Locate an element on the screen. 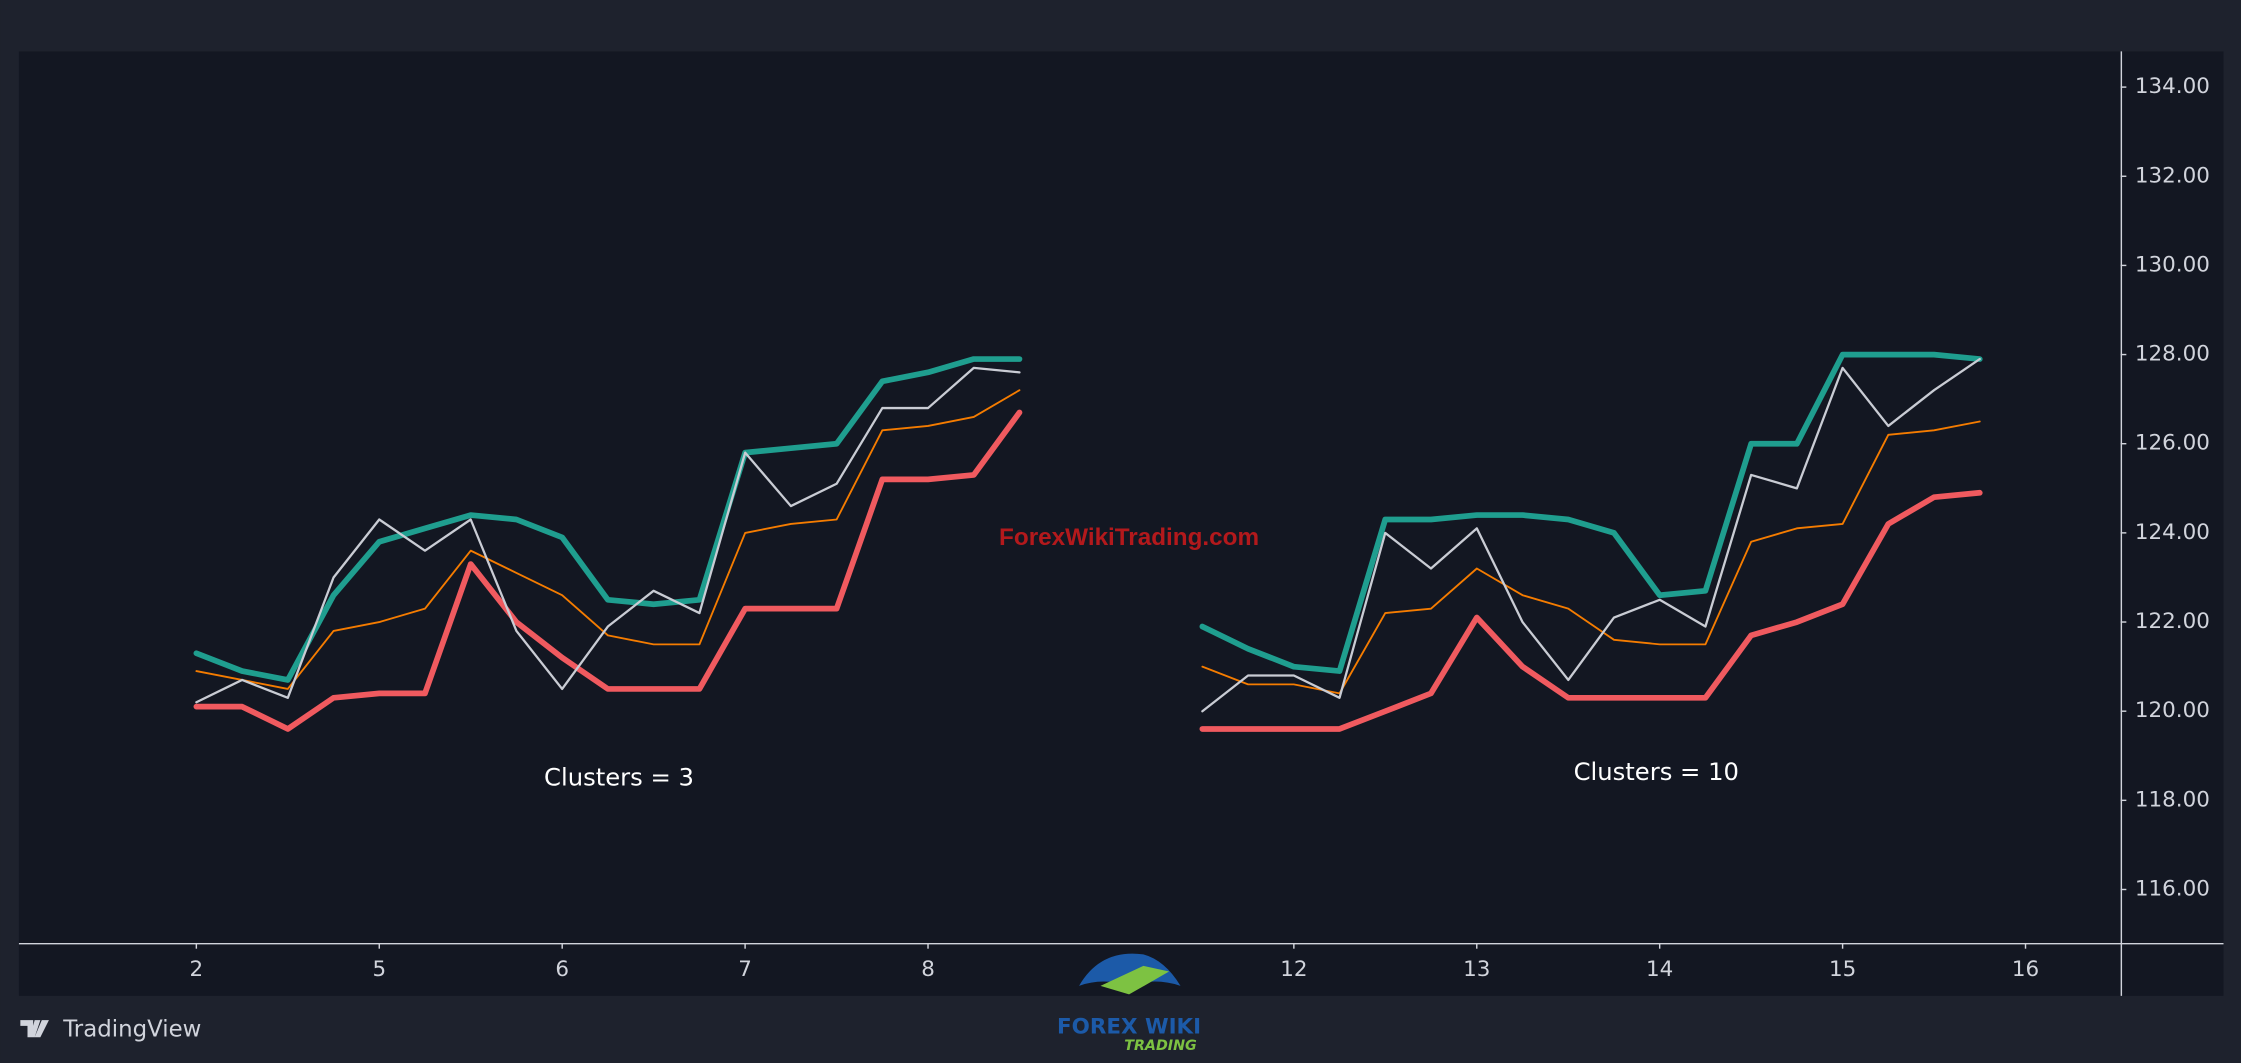  brand: TradingView is located at coordinates (110, 1030).